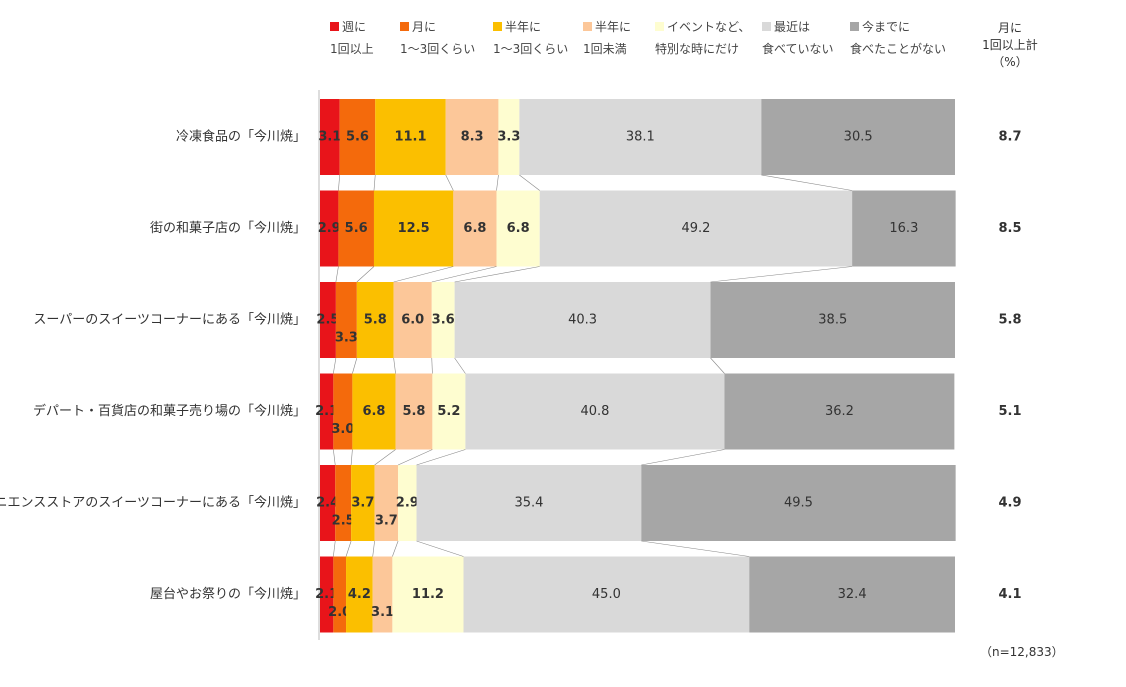  What do you see at coordinates (1009, 594) in the screenshot?
I see `total-value: 4.1` at bounding box center [1009, 594].